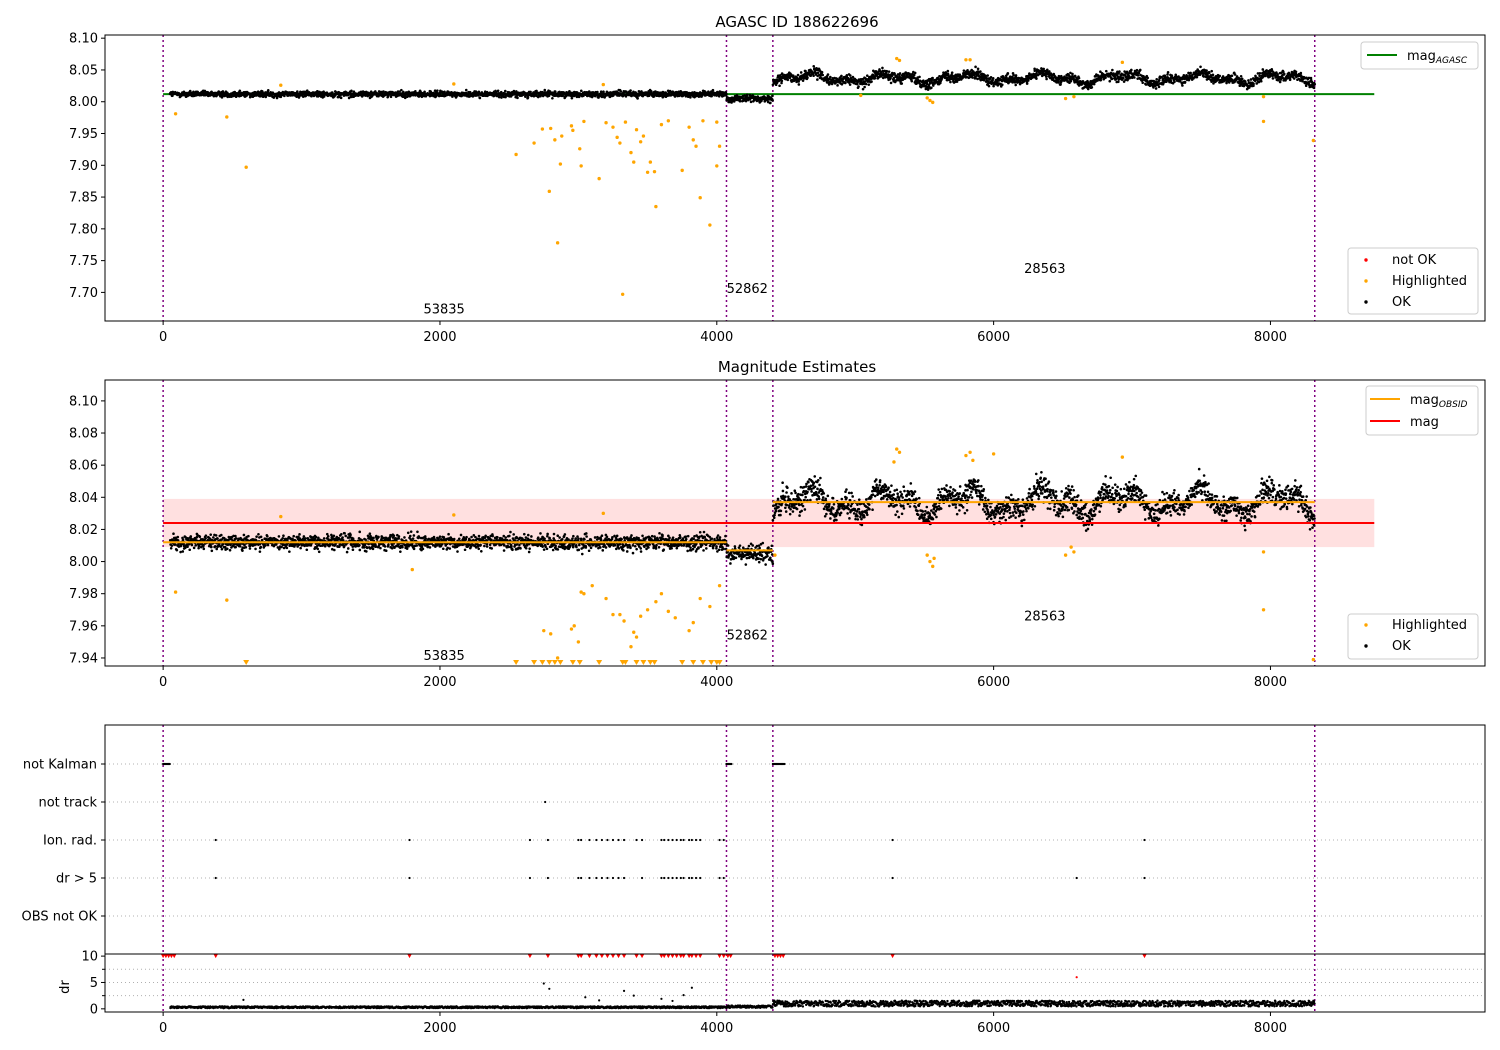 The width and height of the screenshot is (1500, 1050). I want to click on y-tick-label: 8.00, so click(83, 102).